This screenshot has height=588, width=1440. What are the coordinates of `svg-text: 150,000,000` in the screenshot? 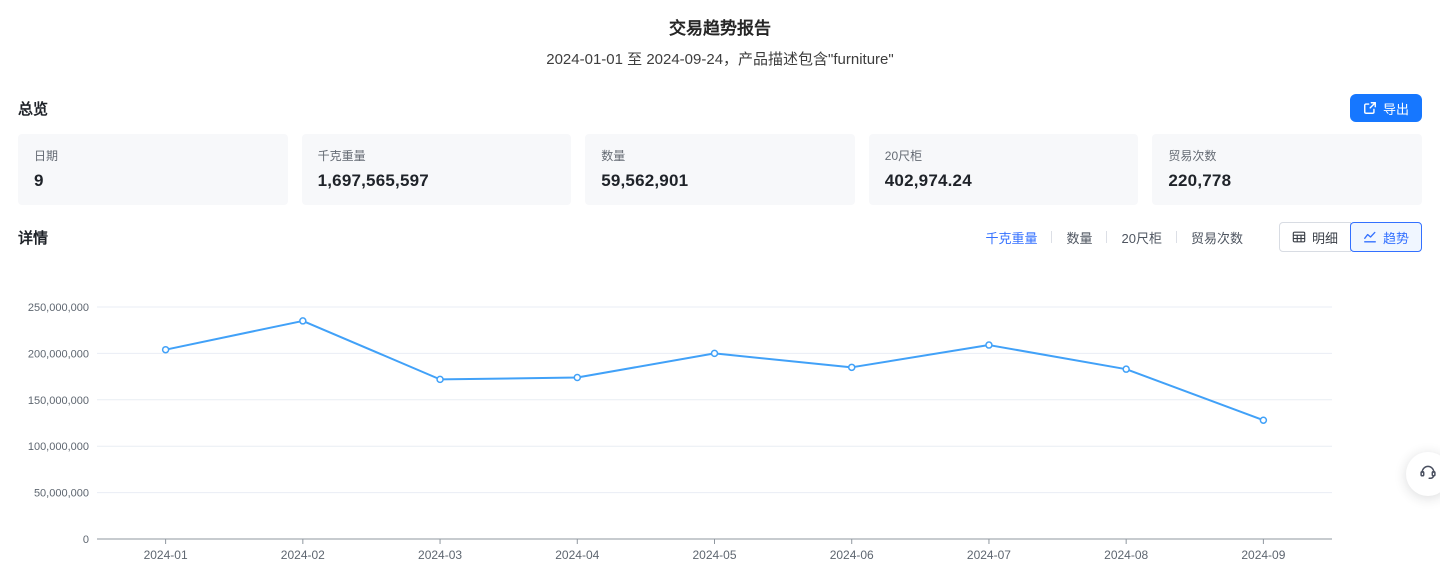 It's located at (58, 401).